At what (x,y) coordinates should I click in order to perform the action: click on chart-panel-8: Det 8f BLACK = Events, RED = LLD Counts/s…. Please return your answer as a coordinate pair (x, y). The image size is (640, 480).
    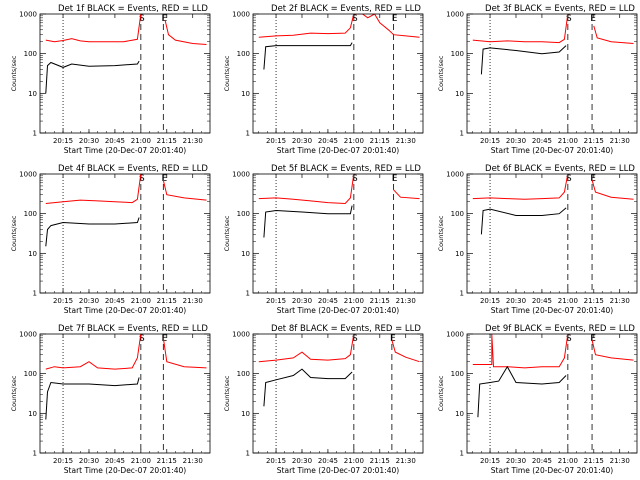
    Looking at the image, I should click on (323, 399).